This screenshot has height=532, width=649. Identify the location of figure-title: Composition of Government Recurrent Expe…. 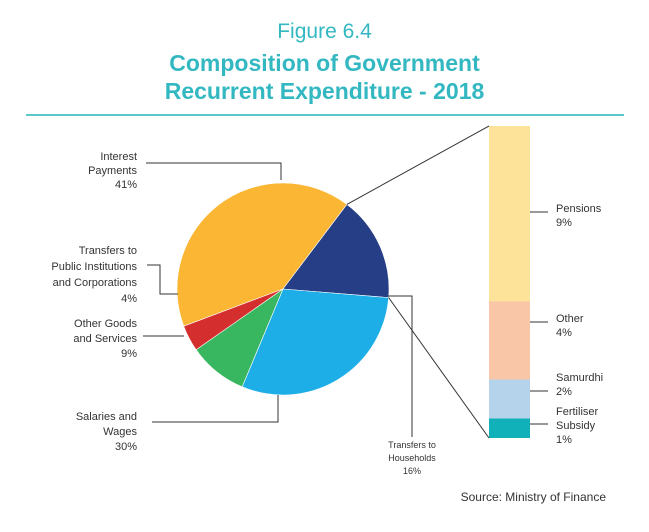
(324, 77).